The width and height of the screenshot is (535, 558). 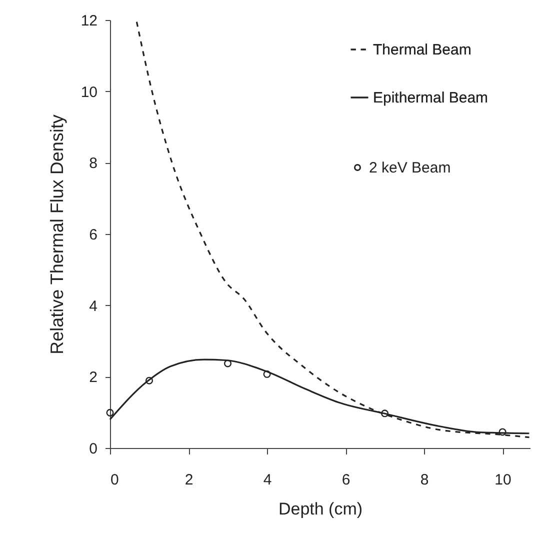 What do you see at coordinates (346, 480) in the screenshot?
I see `x-tick-label: 6` at bounding box center [346, 480].